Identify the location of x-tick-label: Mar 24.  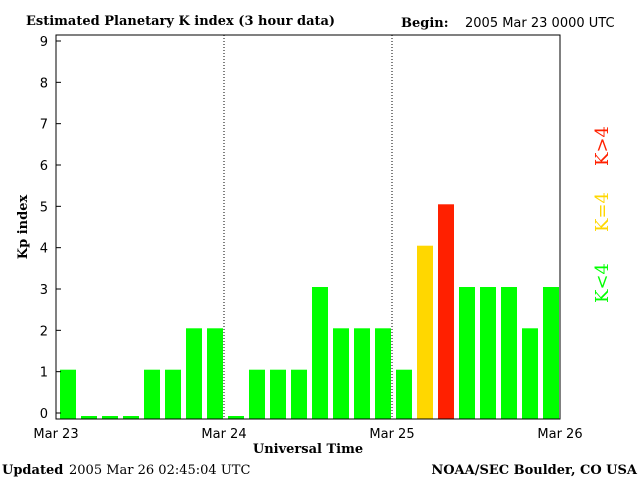
(223, 434).